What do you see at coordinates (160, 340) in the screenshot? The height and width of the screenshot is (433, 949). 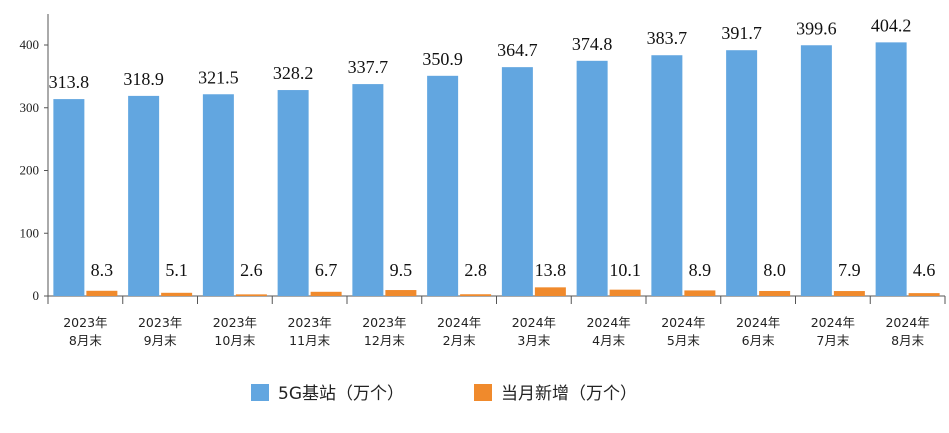 I see `x-tick-label: 9月末` at bounding box center [160, 340].